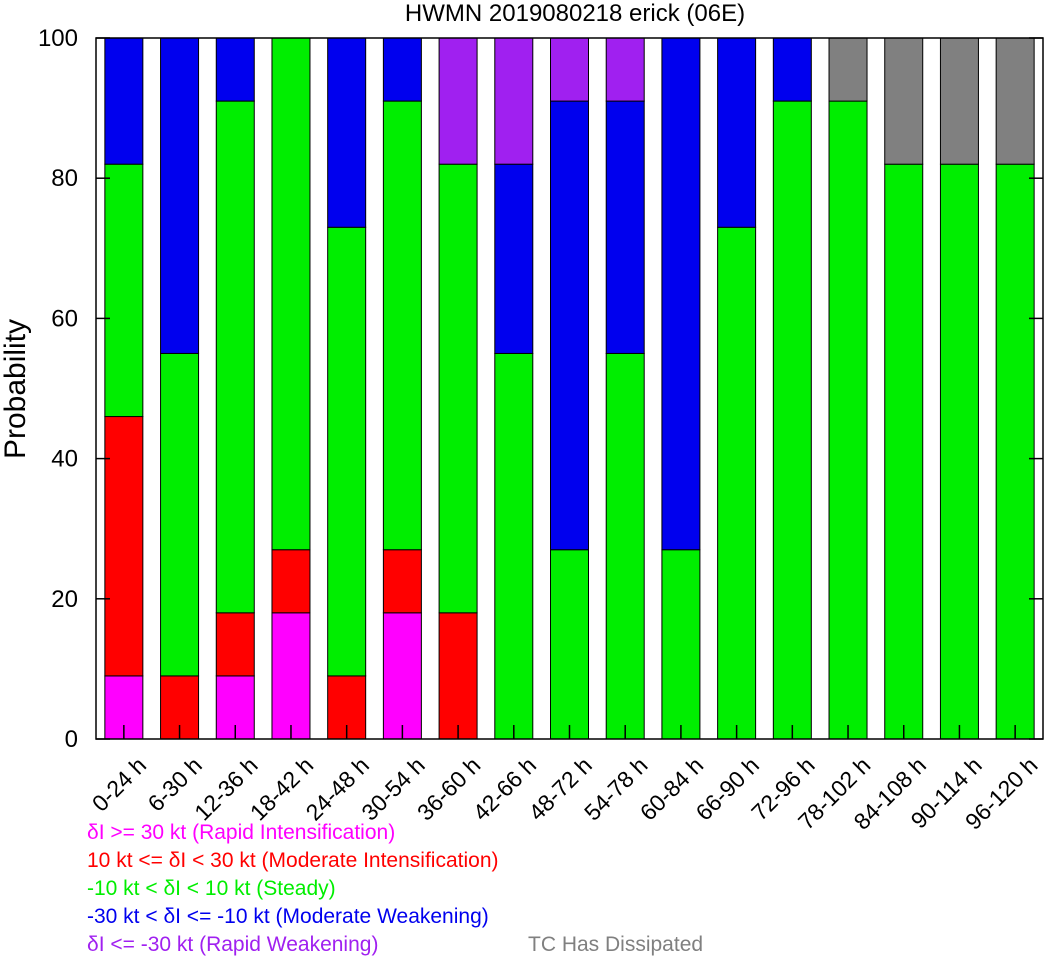  I want to click on legend-entry-1: δI >= 30 kt (Rapid Intensification), so click(241, 832).